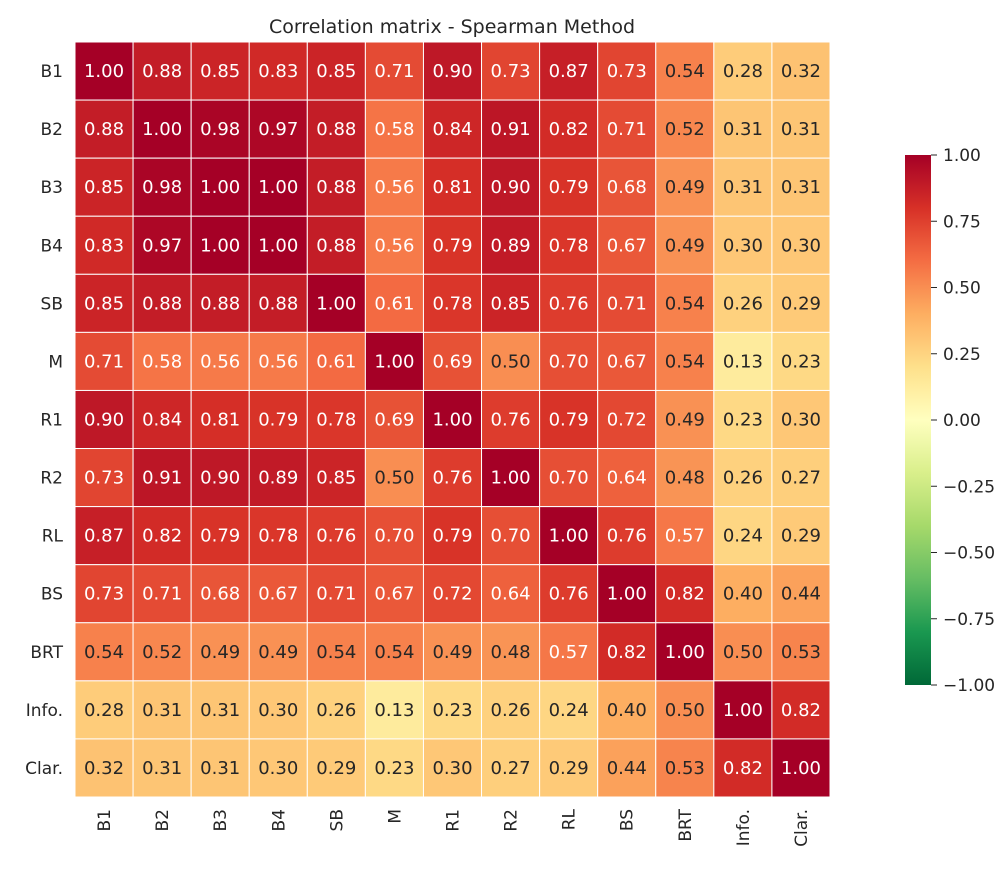 The width and height of the screenshot is (1000, 879). I want to click on cell-value-label: 0.61, so click(336, 361).